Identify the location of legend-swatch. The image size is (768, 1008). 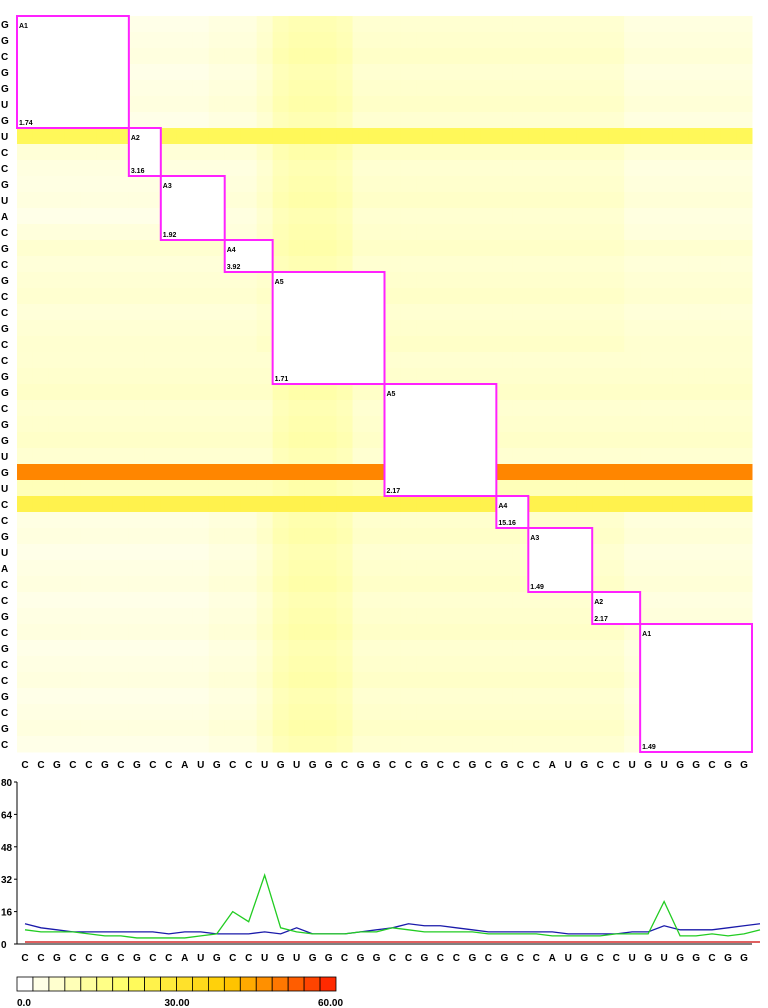
(264, 984).